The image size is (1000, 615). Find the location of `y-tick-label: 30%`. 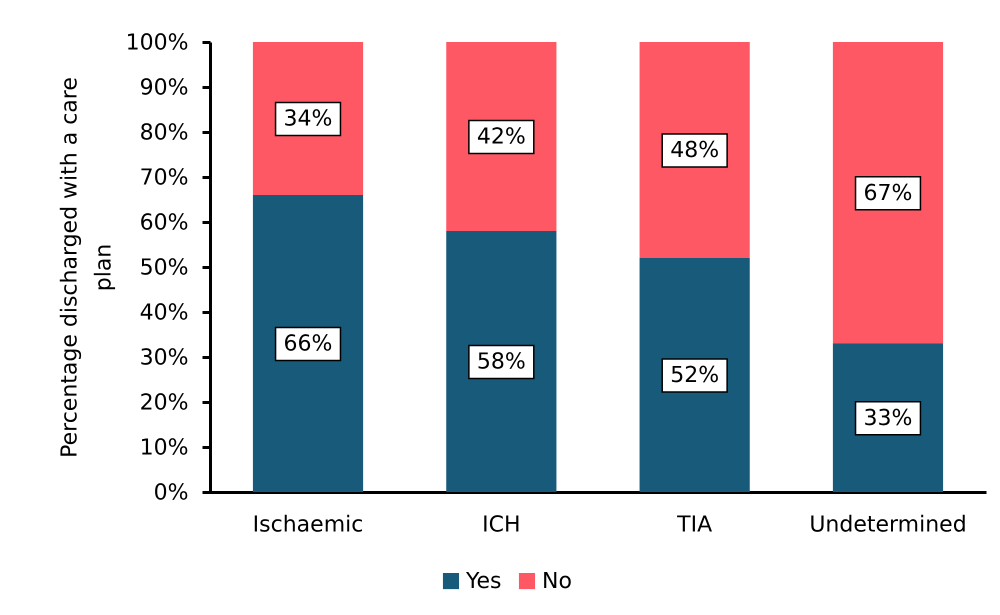

y-tick-label: 30% is located at coordinates (164, 358).